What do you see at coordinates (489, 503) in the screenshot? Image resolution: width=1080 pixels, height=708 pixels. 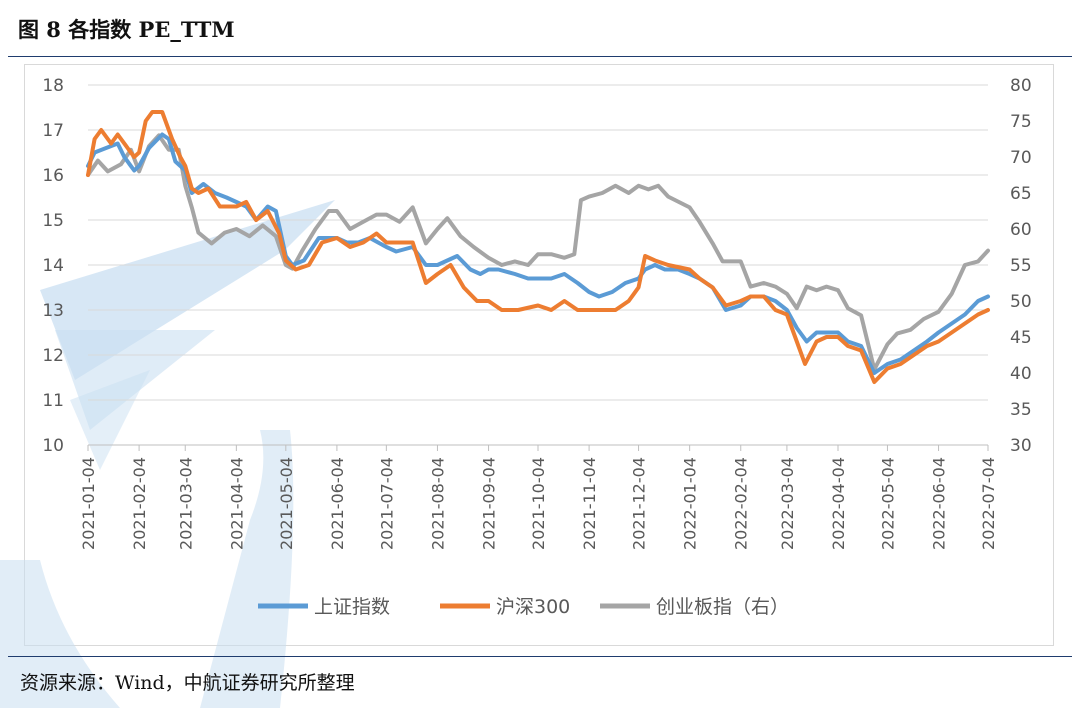 I see `x-tick-label: 2021-09-04` at bounding box center [489, 503].